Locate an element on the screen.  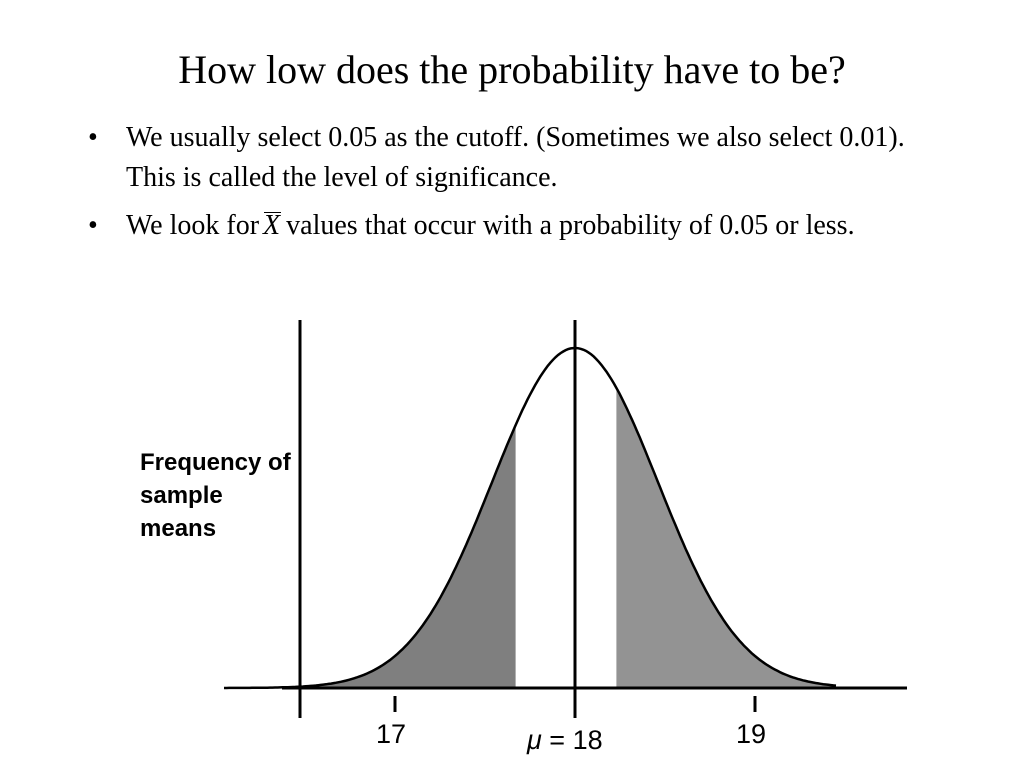
slide-title: How low does the probability have to be? is located at coordinates (512, 69).